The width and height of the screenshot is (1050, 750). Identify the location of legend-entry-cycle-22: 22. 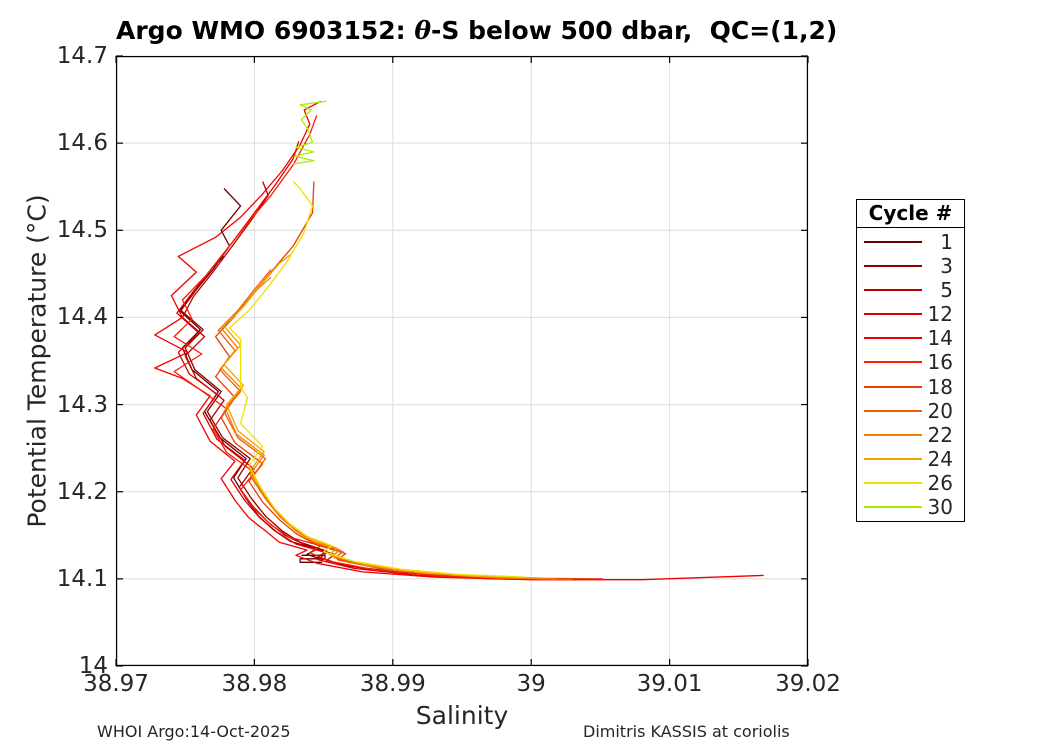
(910, 435).